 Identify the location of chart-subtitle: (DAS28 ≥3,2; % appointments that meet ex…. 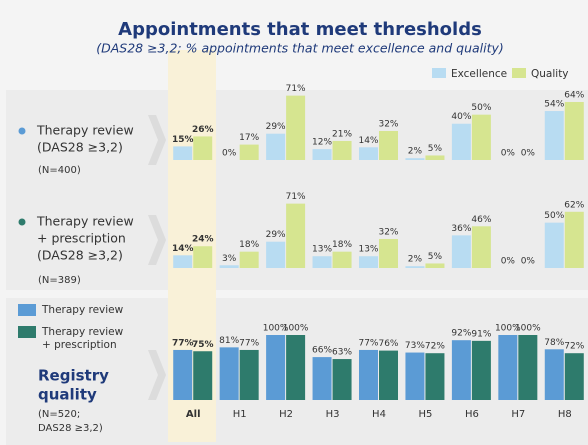
(300, 48).